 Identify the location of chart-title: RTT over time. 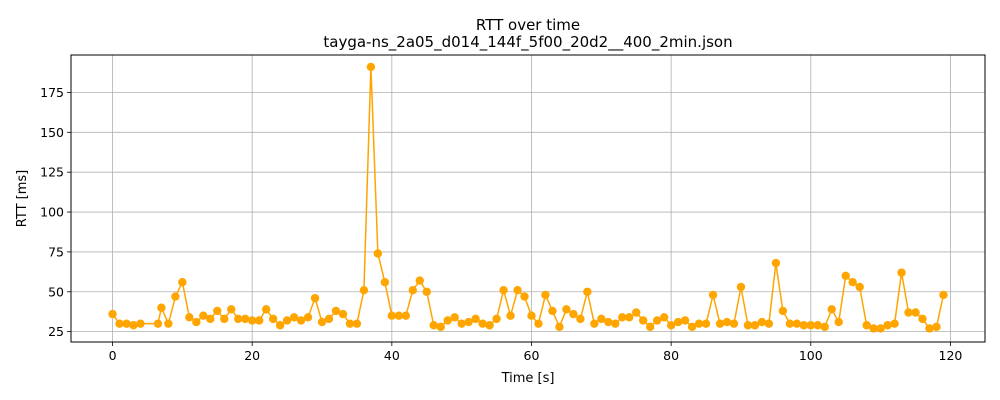
(528, 25).